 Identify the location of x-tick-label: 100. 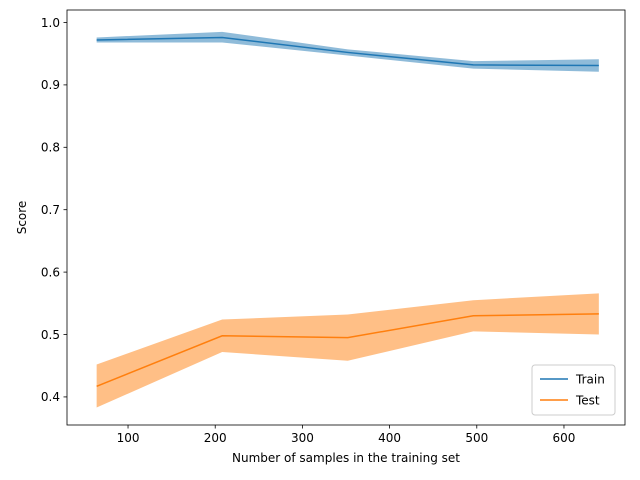
(128, 438).